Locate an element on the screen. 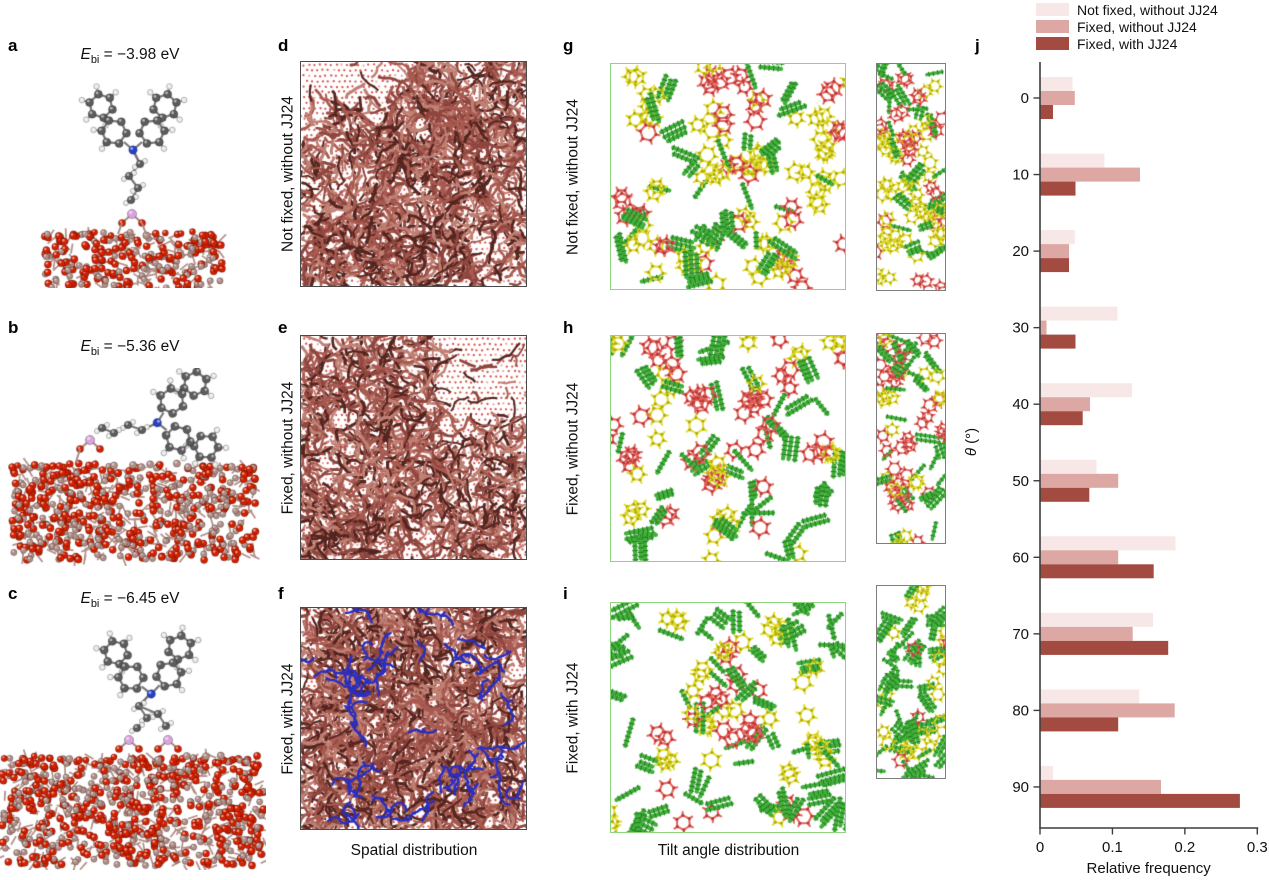  x-tick-label: 0 is located at coordinates (1040, 847).